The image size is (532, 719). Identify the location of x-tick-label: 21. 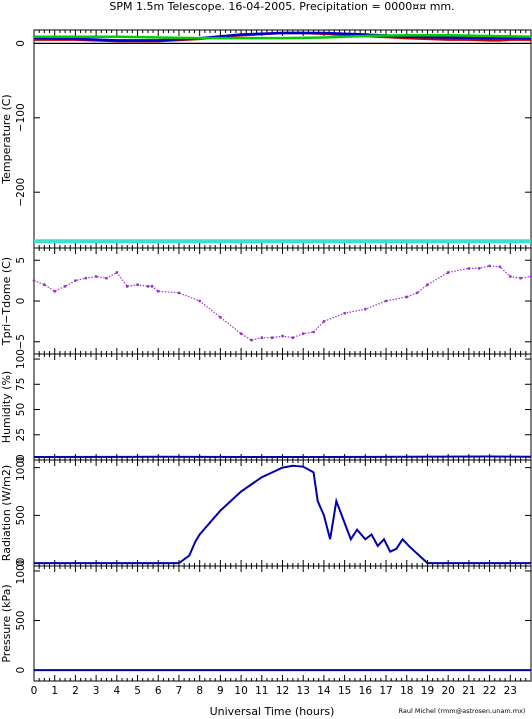
(468, 691).